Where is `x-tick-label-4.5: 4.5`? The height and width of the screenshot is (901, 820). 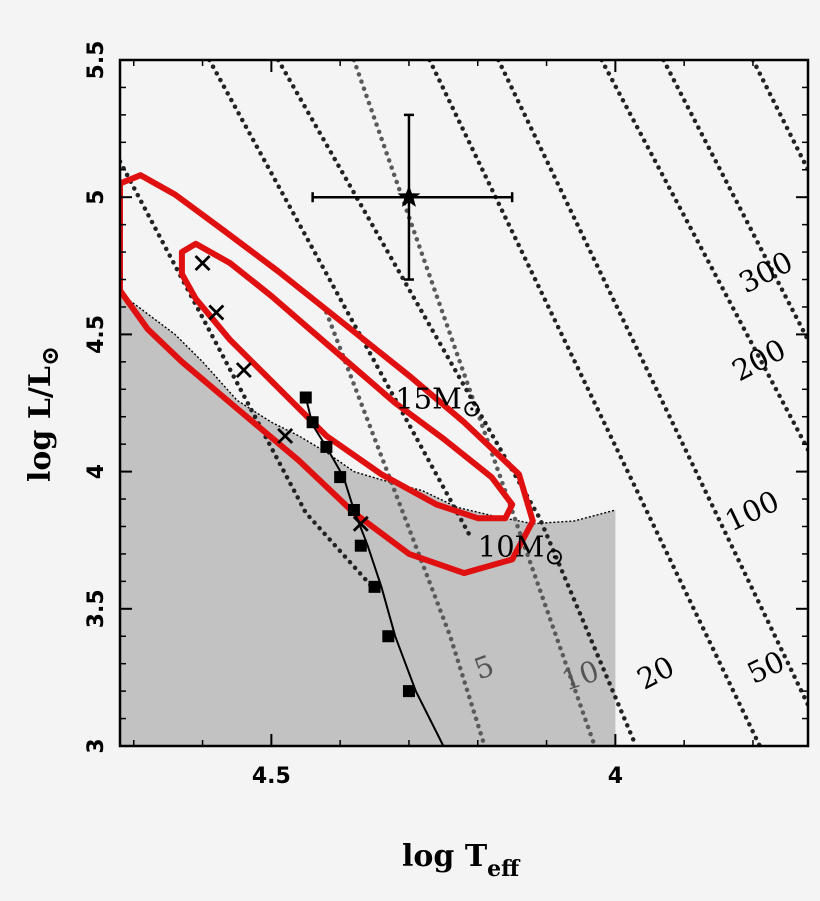
x-tick-label-4.5: 4.5 is located at coordinates (271, 776).